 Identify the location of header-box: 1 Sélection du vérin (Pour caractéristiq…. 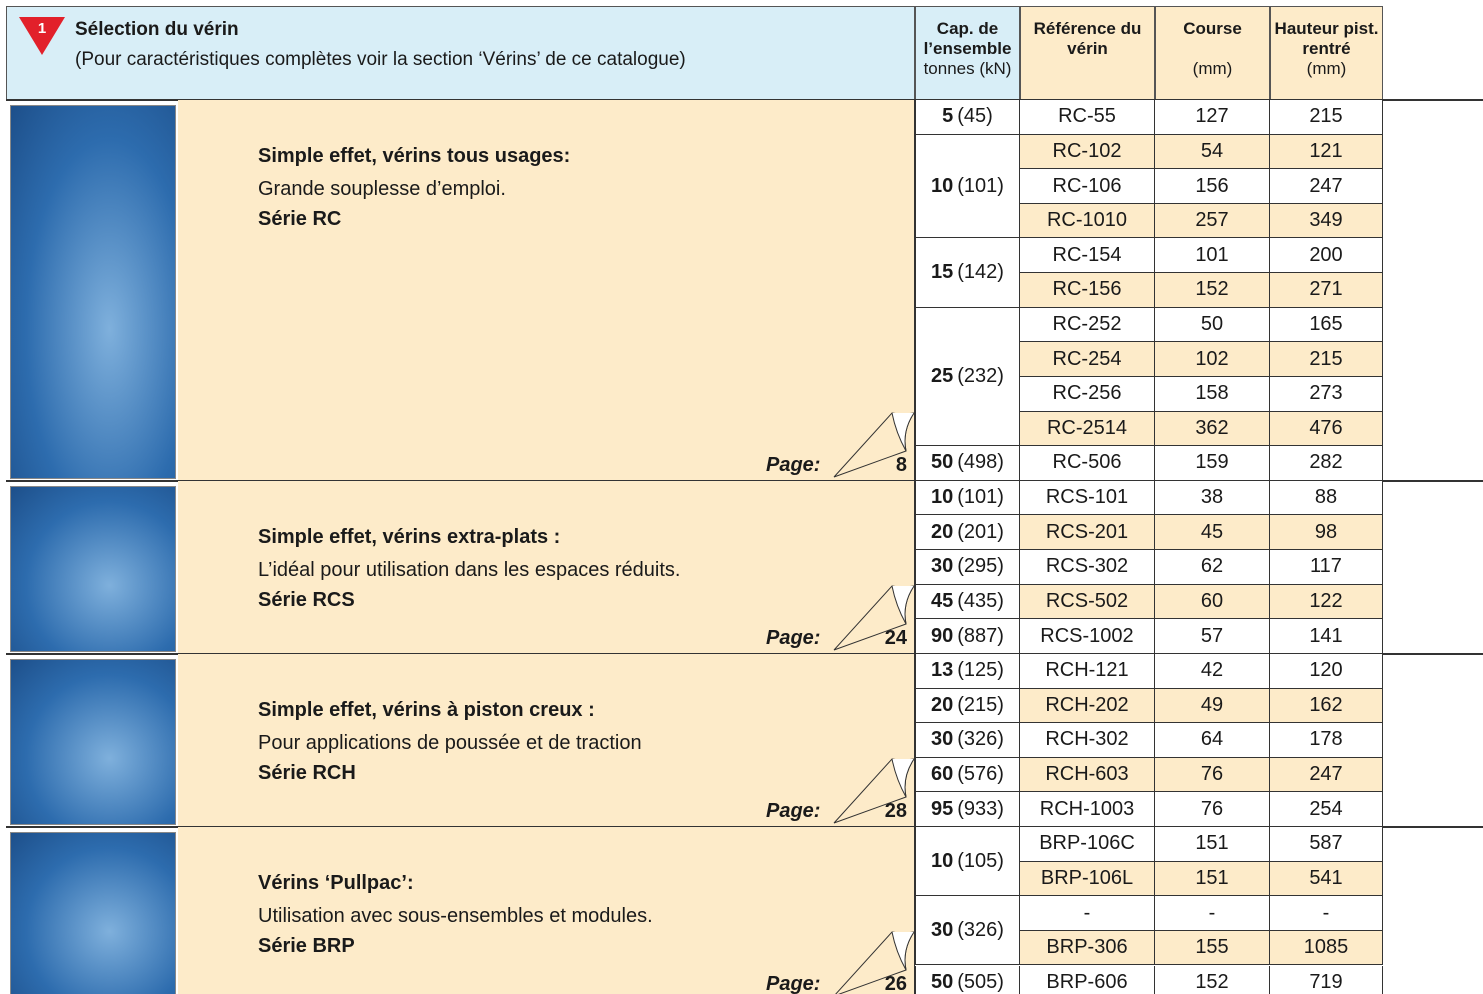
(460, 53).